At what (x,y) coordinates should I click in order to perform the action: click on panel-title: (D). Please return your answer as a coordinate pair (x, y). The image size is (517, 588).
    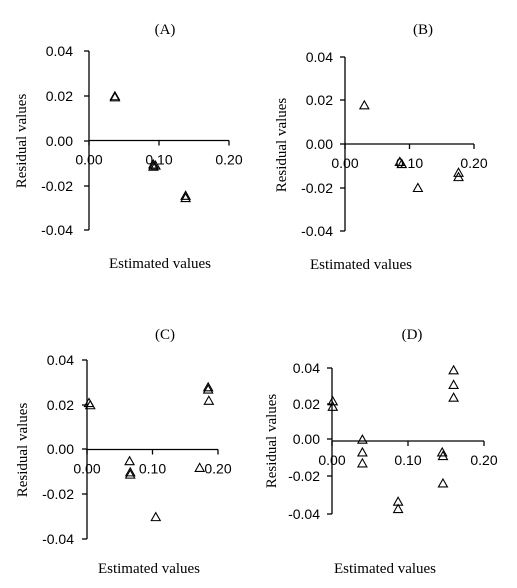
    Looking at the image, I should click on (412, 335).